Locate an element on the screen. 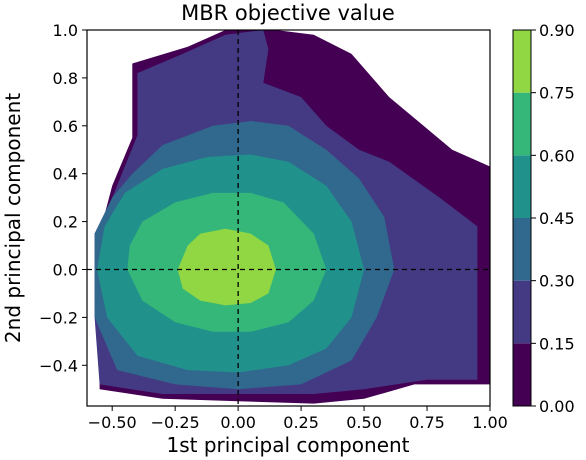 Image resolution: width=586 pixels, height=460 pixels. y-tick-label: −0.4 is located at coordinates (58, 365).